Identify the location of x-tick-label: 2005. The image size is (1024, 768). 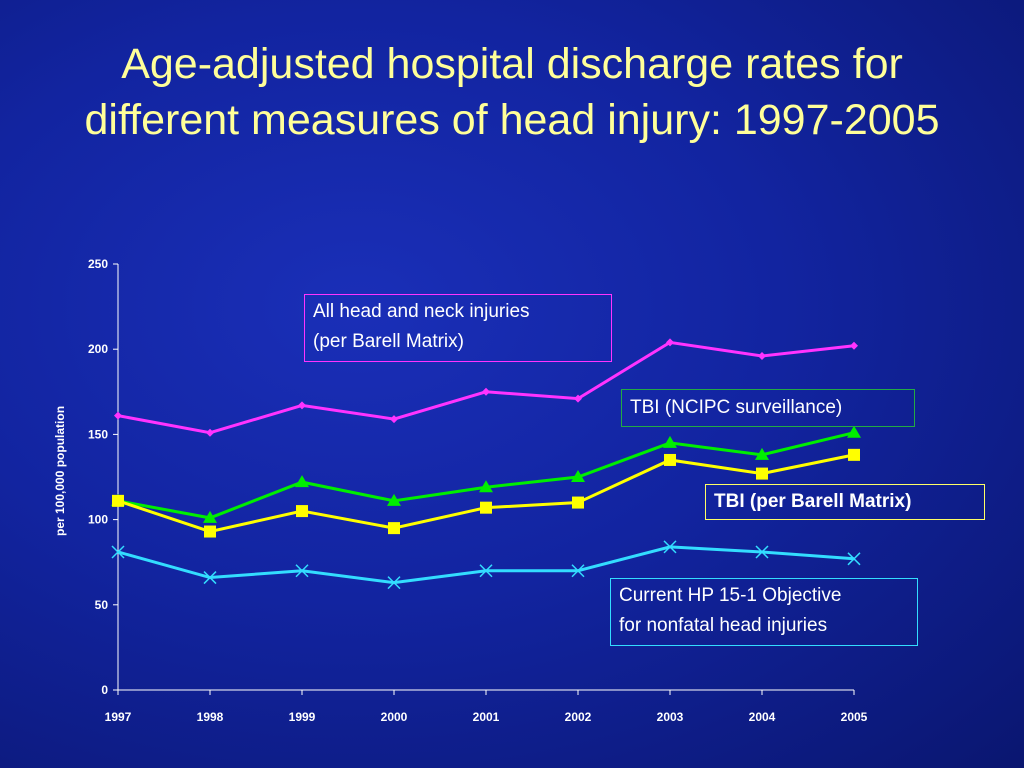
(854, 717).